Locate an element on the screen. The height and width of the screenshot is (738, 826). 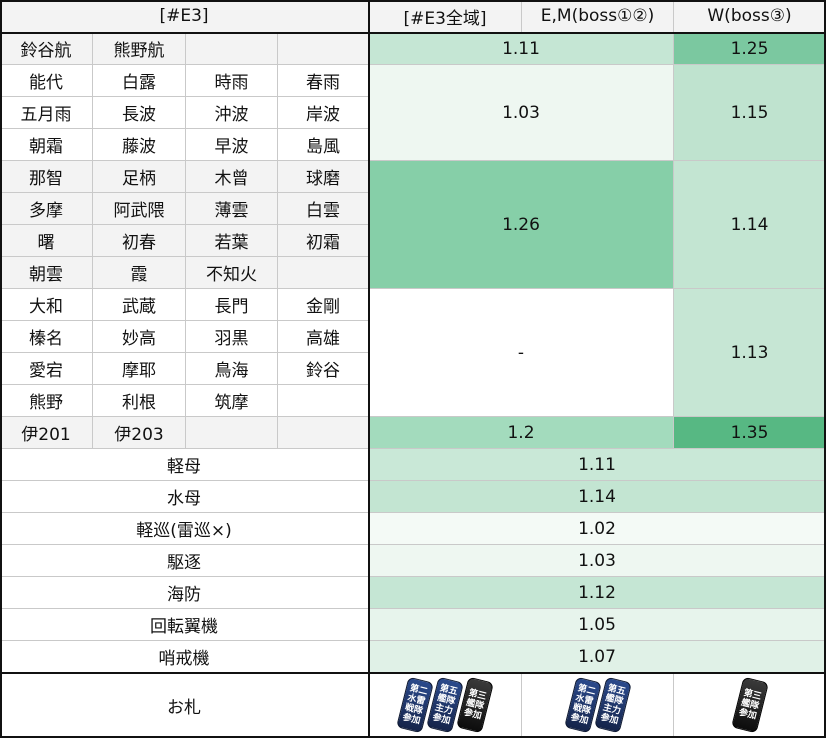
ship-type-value: 1.02 is located at coordinates (597, 529).